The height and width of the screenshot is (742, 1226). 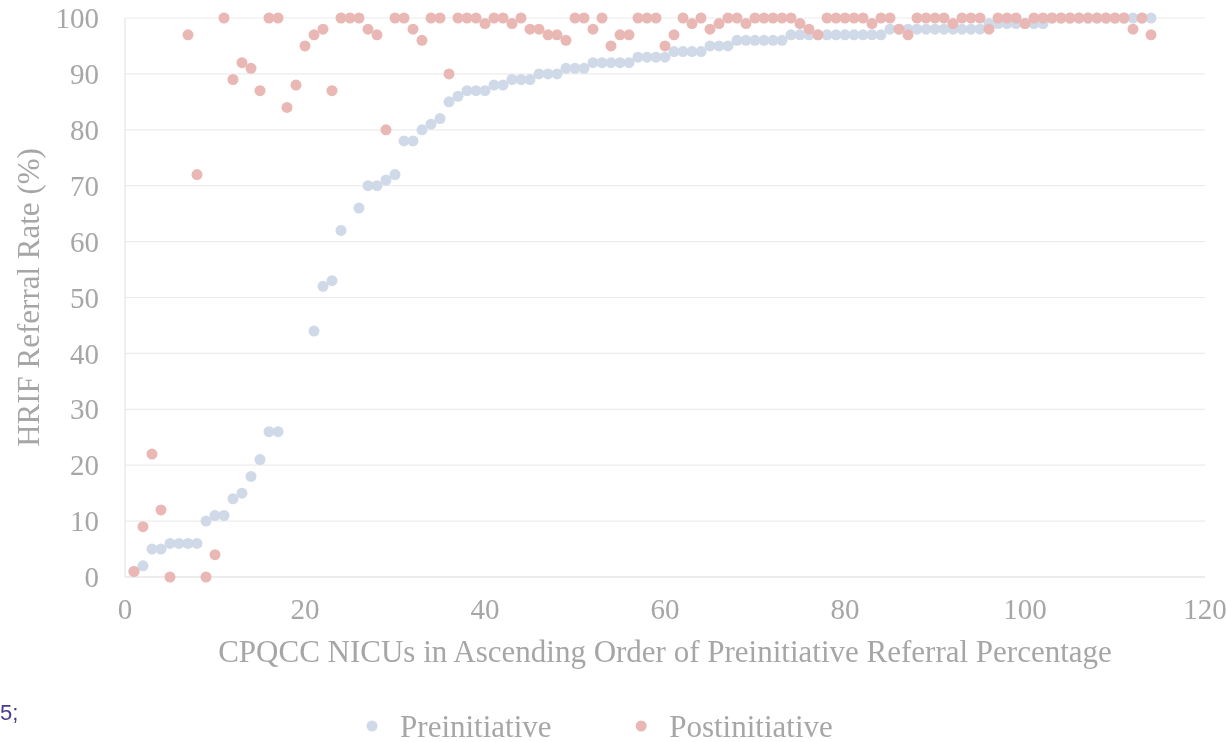 What do you see at coordinates (84, 409) in the screenshot?
I see `y-tick-label: 30` at bounding box center [84, 409].